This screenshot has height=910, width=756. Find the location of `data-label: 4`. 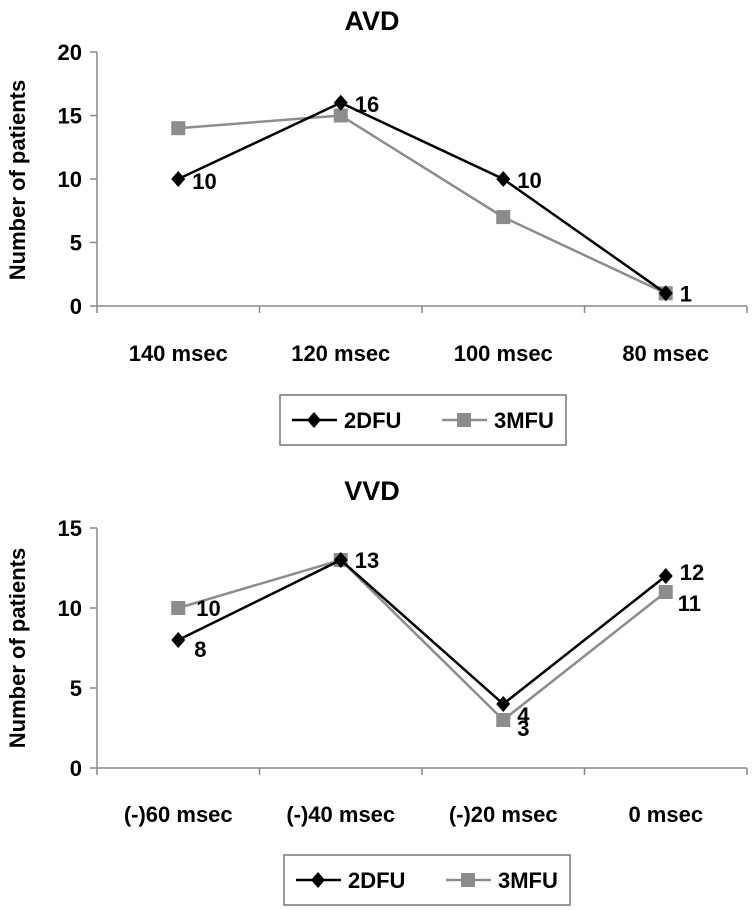

data-label: 4 is located at coordinates (523, 715).